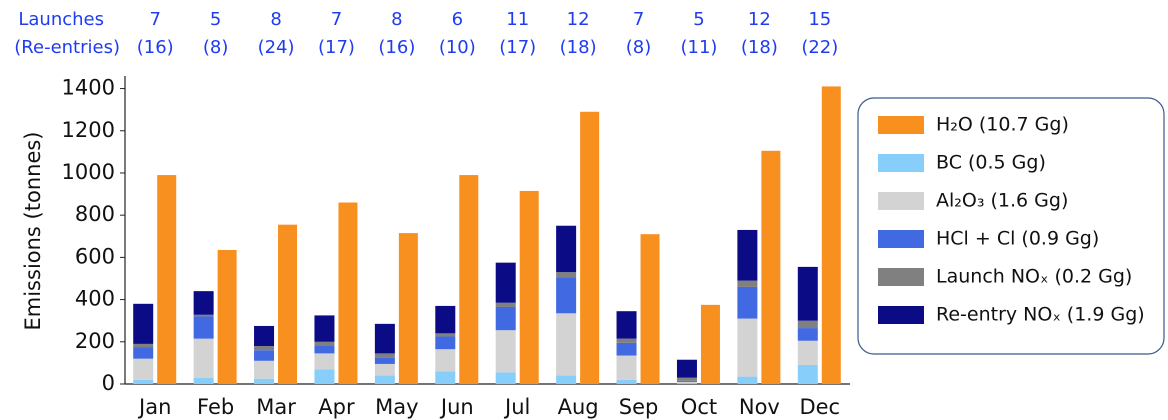 The image size is (1168, 420). I want to click on reentry-count: (10), so click(457, 47).